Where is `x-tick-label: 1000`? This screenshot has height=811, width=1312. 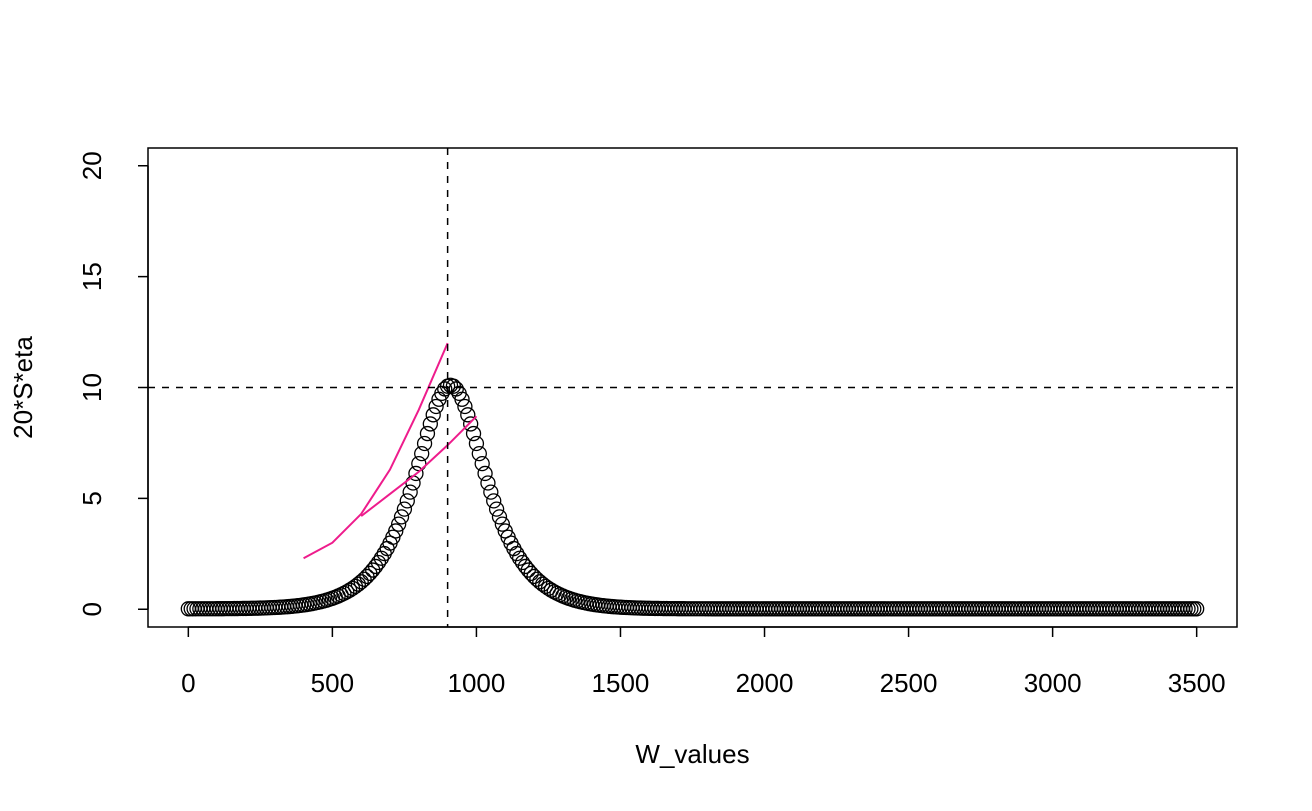 x-tick-label: 1000 is located at coordinates (477, 683).